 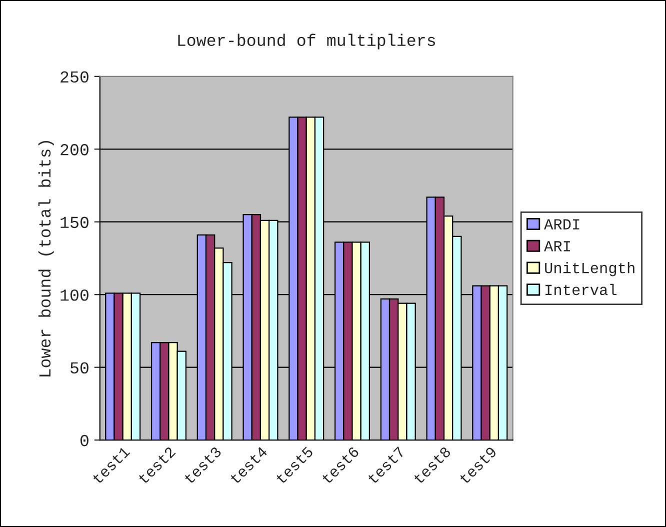 I want to click on y-tick-label: 150, so click(x=74, y=222).